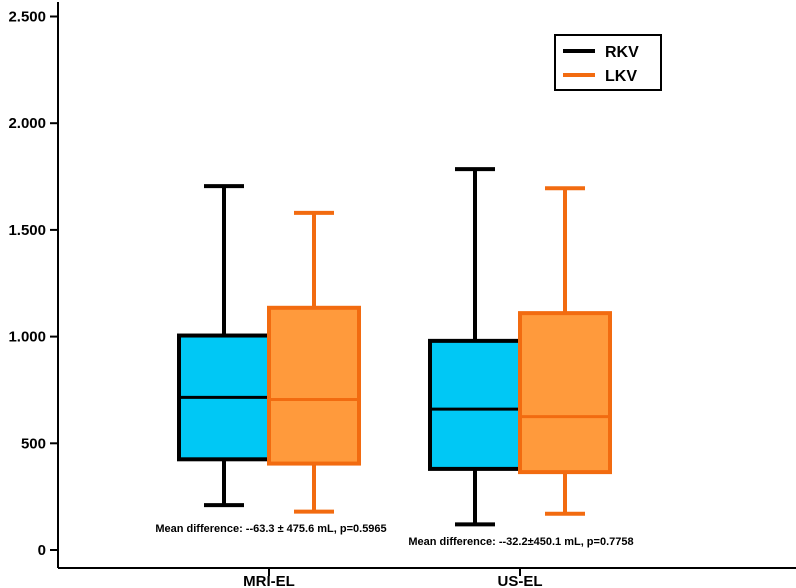 The height and width of the screenshot is (588, 796). What do you see at coordinates (27, 123) in the screenshot?
I see `y-tick-label: 2.000` at bounding box center [27, 123].